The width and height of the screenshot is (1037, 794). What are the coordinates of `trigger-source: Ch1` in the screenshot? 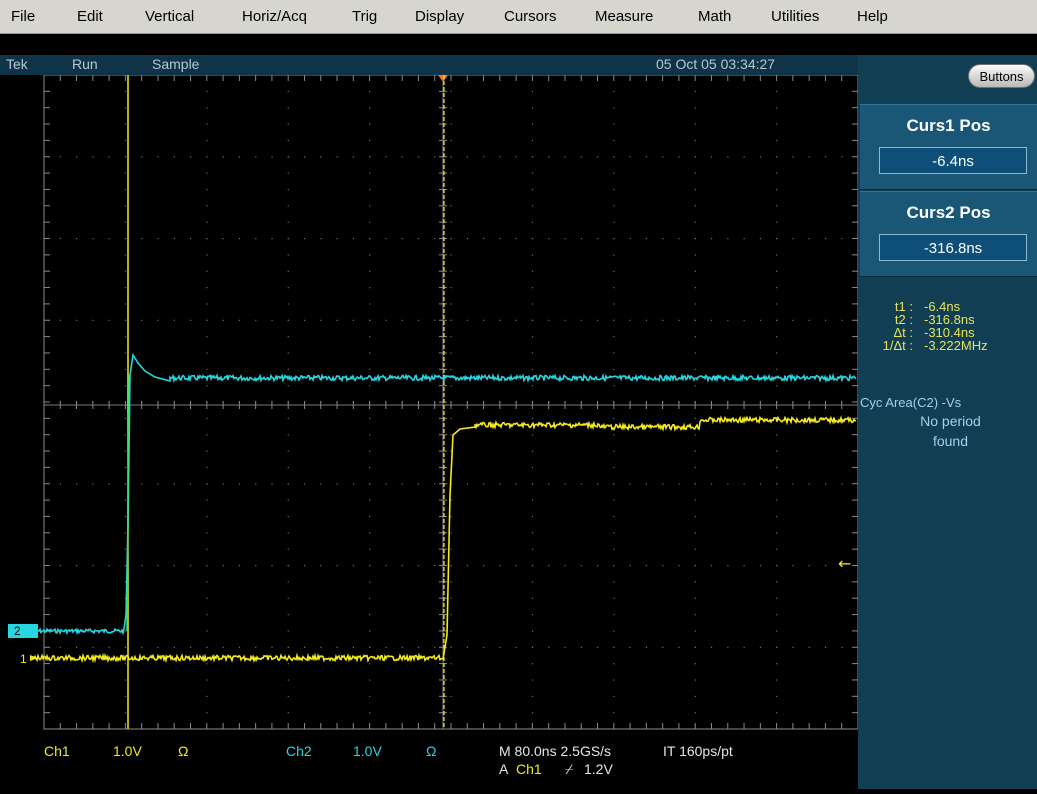 It's located at (529, 769).